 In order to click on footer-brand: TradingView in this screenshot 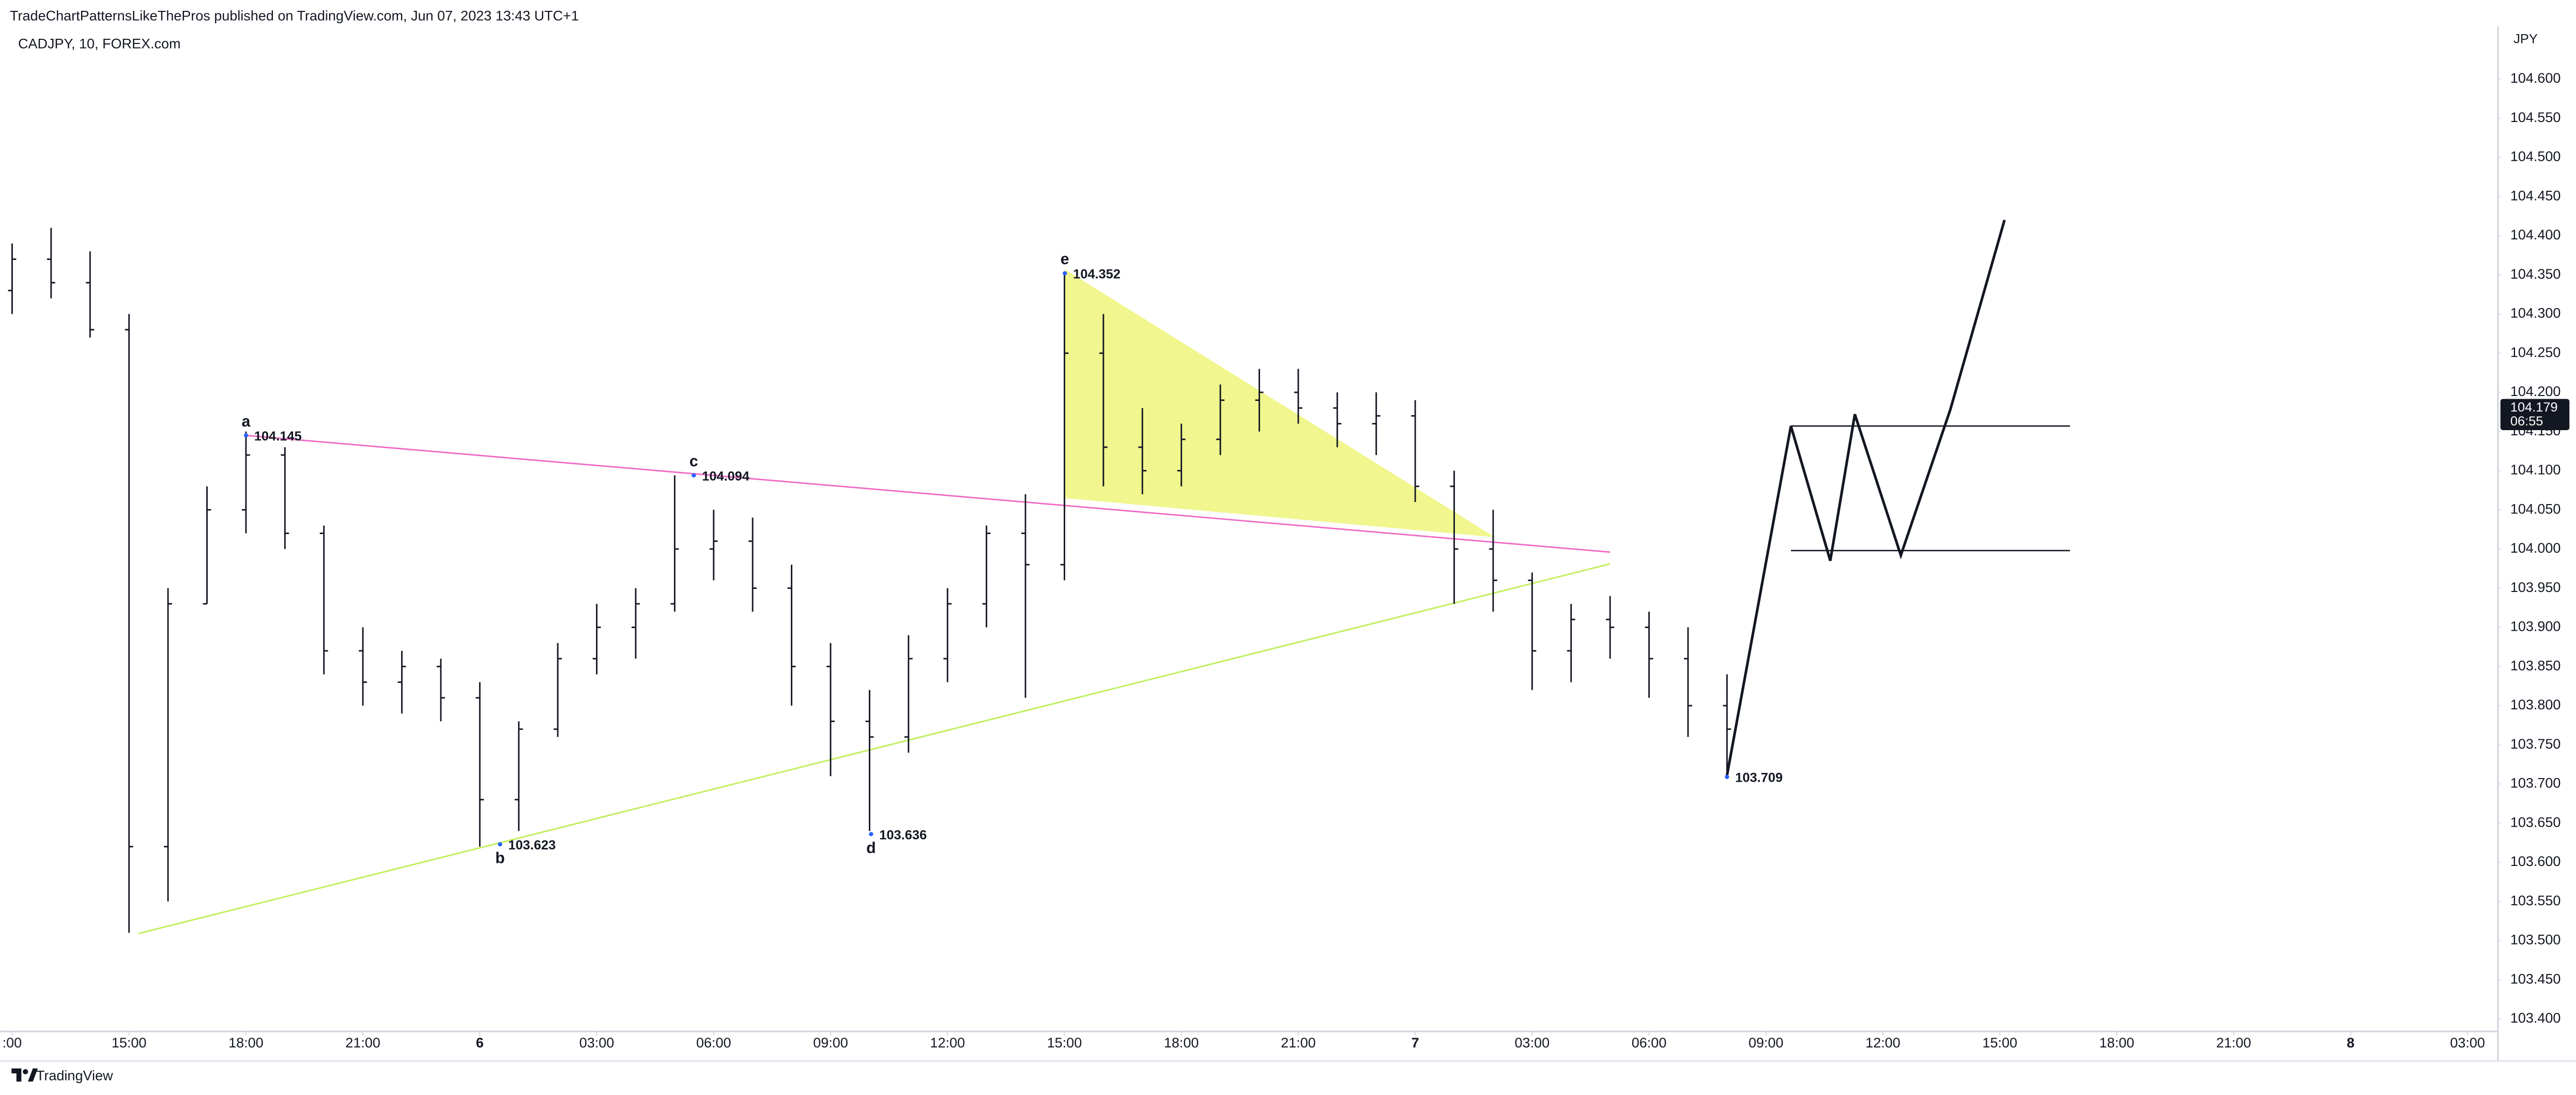, I will do `click(75, 1076)`.